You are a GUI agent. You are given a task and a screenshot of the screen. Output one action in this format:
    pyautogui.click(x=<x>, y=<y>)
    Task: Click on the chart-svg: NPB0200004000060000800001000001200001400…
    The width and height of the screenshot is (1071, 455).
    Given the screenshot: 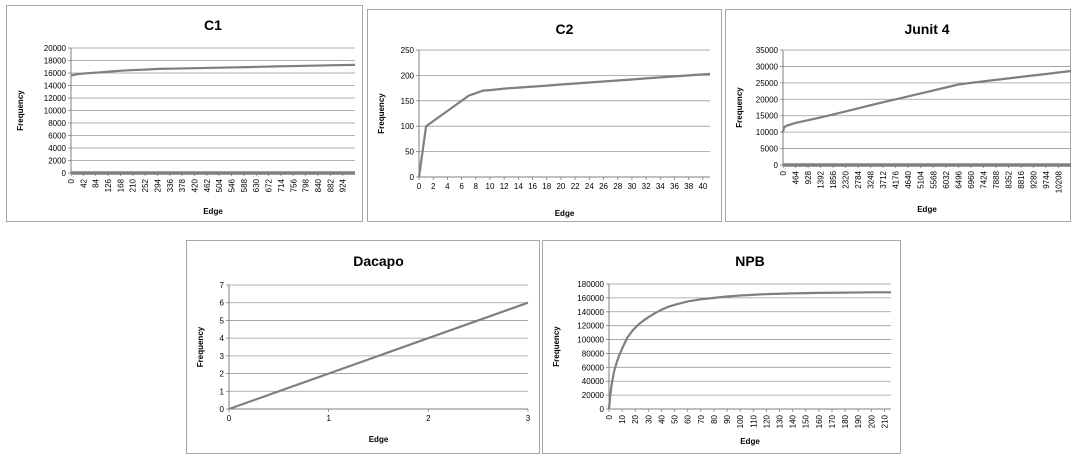 What is the action you would take?
    pyautogui.click(x=721, y=349)
    